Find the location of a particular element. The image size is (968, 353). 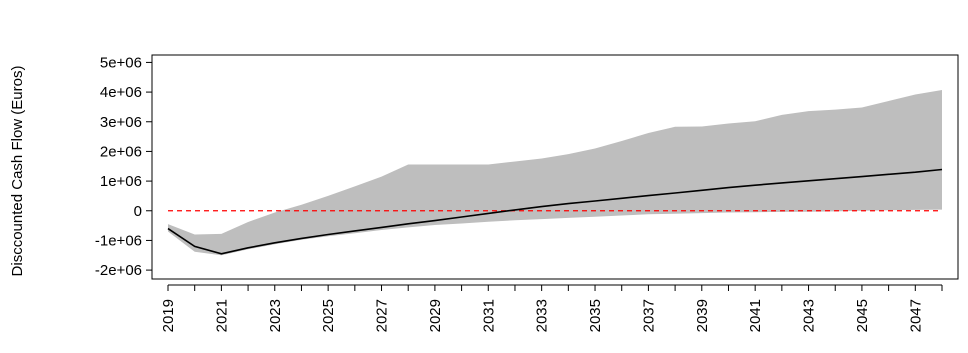

y-tick-label: 2e+06 is located at coordinates (121, 151).